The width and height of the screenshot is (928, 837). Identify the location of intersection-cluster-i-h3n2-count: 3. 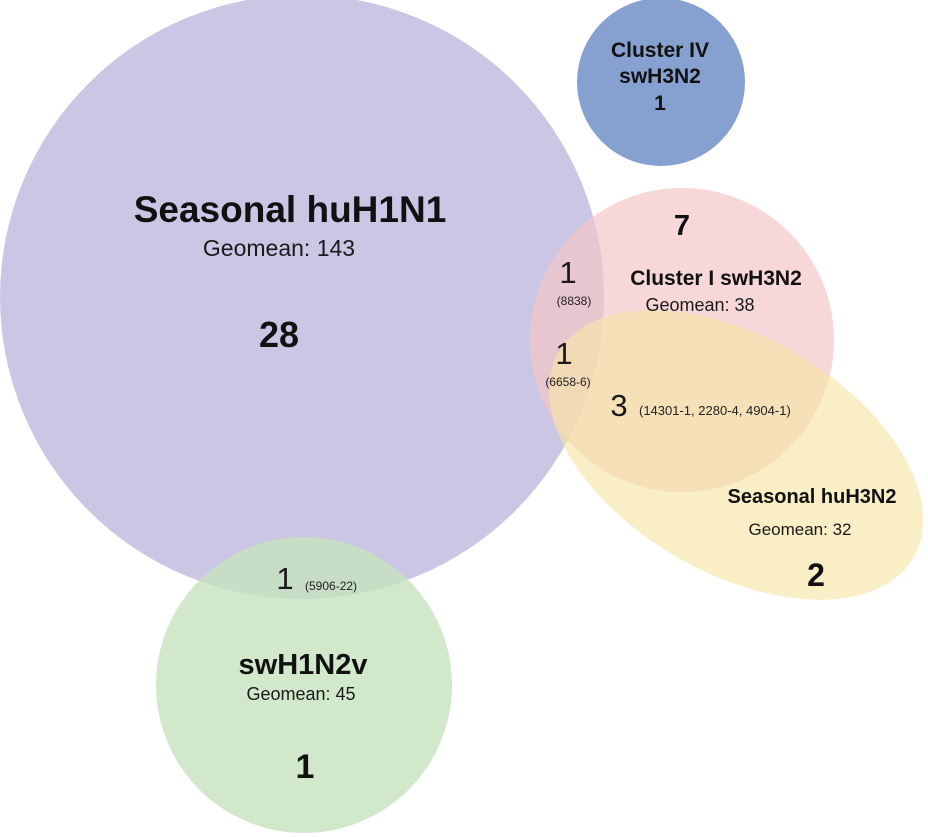
(618, 405).